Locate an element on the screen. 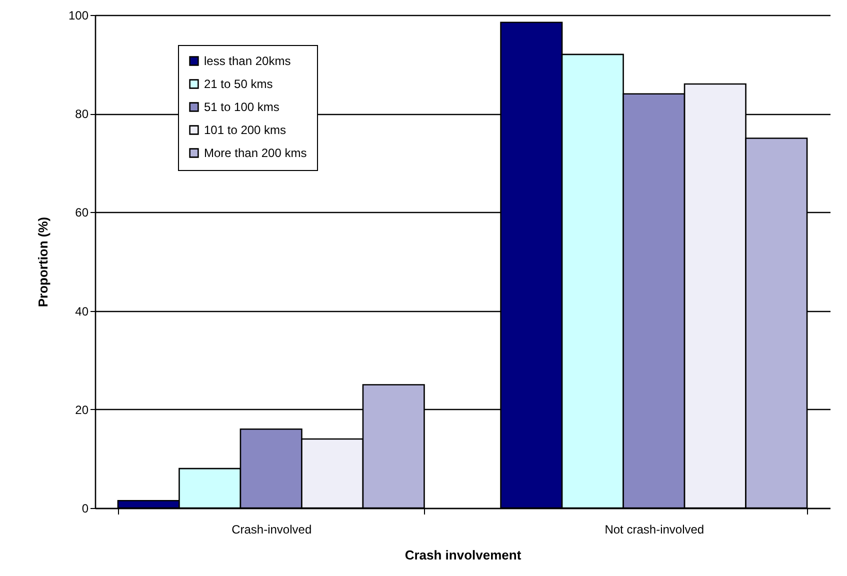  legend-label: 21 to 50 kms is located at coordinates (238, 84).